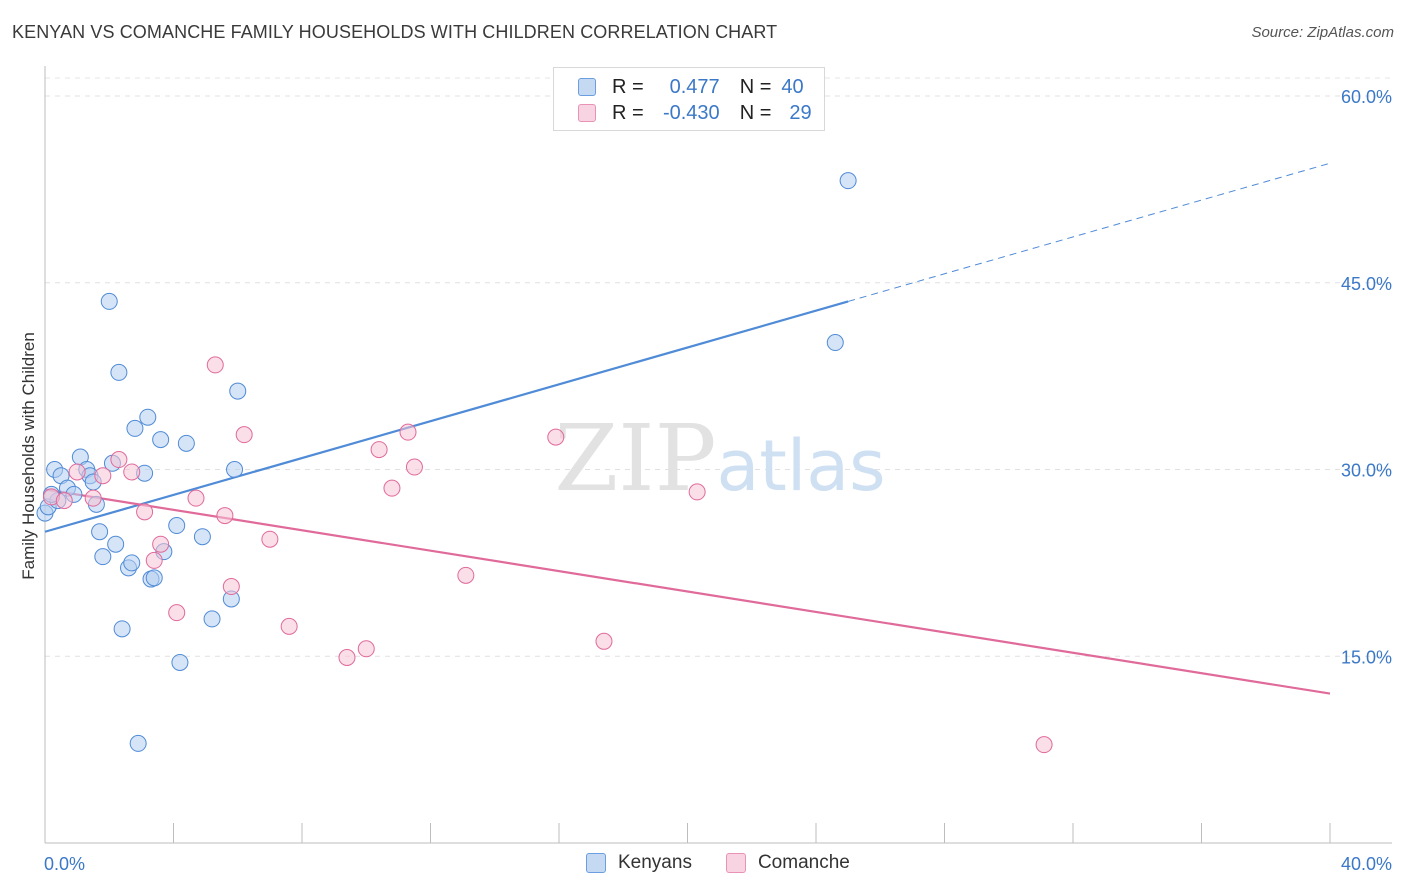 This screenshot has width=1406, height=892. What do you see at coordinates (800, 112) in the screenshot?
I see `legend-n-value: 29` at bounding box center [800, 112].